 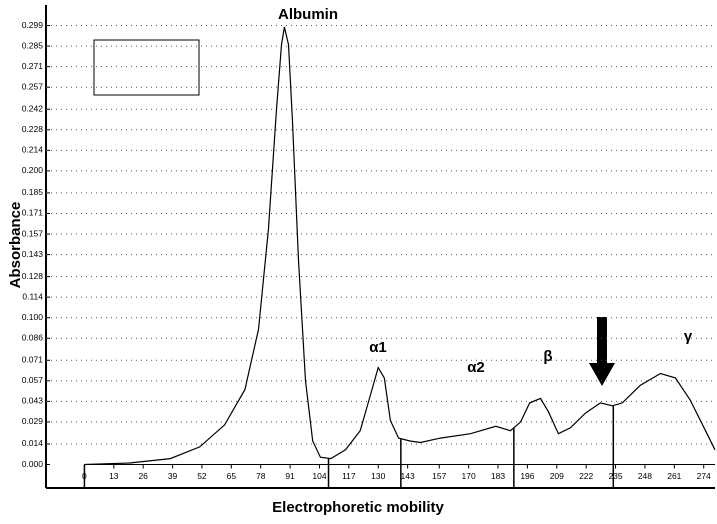 What do you see at coordinates (33, 150) in the screenshot?
I see `y-tick-label: 0.214` at bounding box center [33, 150].